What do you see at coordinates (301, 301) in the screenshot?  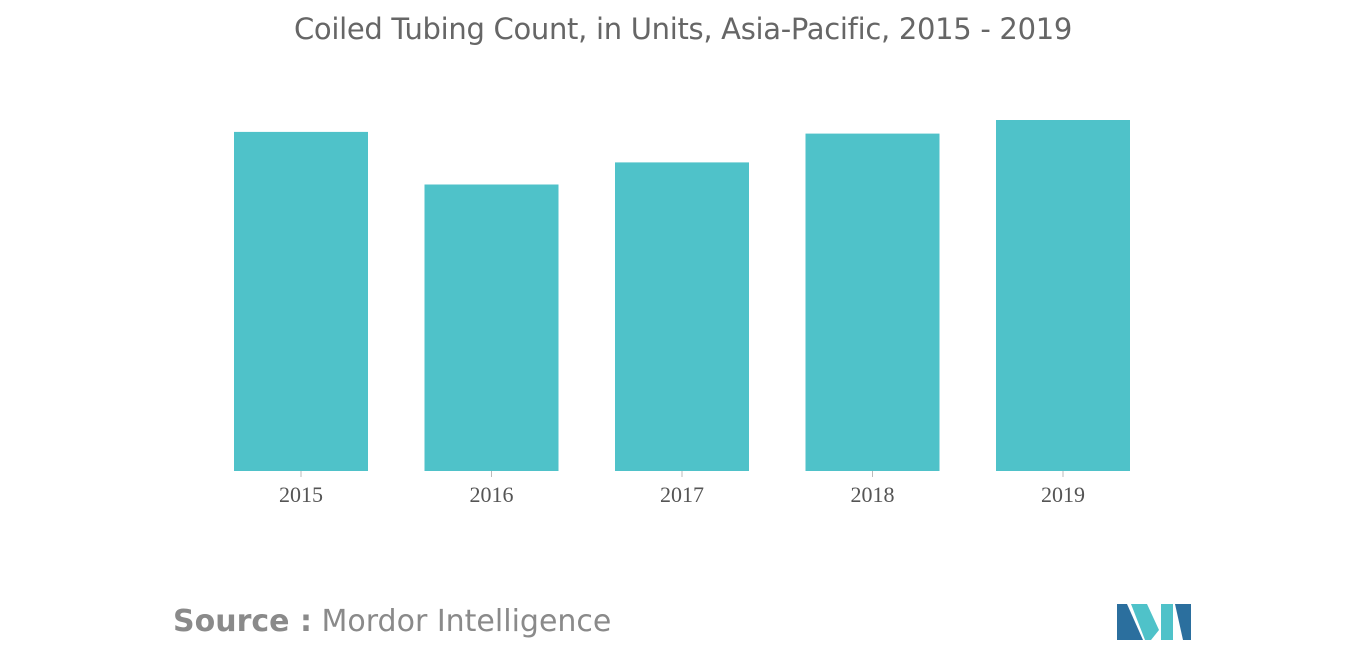 I see `bar-2015` at bounding box center [301, 301].